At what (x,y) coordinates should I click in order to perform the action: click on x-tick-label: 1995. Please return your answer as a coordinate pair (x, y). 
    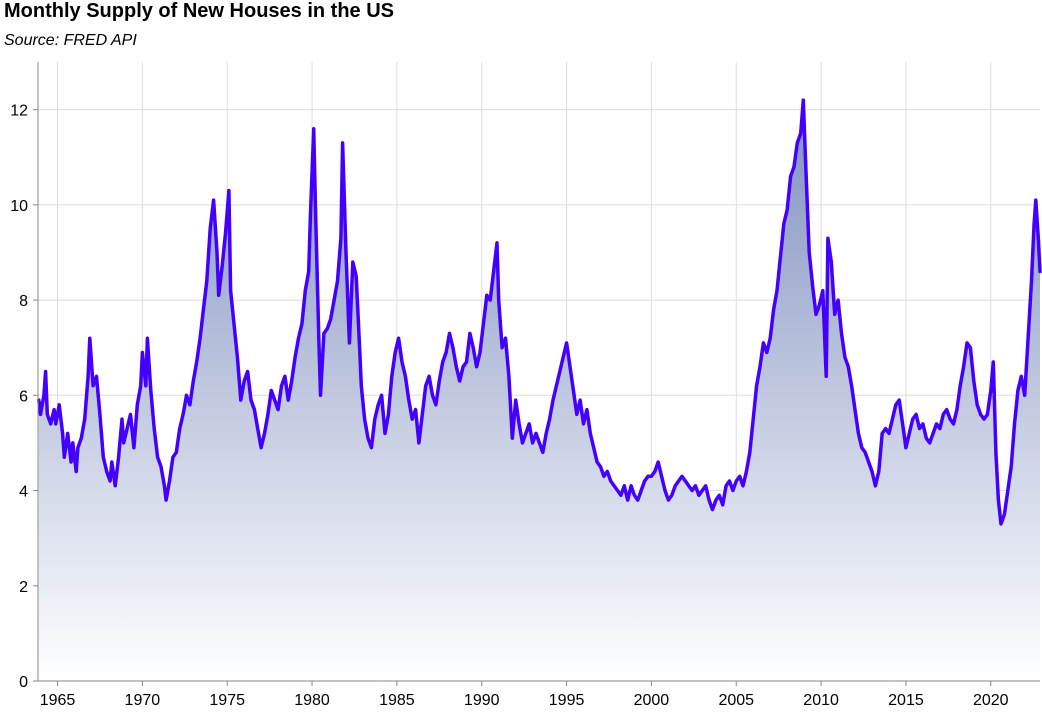
    Looking at the image, I should click on (567, 700).